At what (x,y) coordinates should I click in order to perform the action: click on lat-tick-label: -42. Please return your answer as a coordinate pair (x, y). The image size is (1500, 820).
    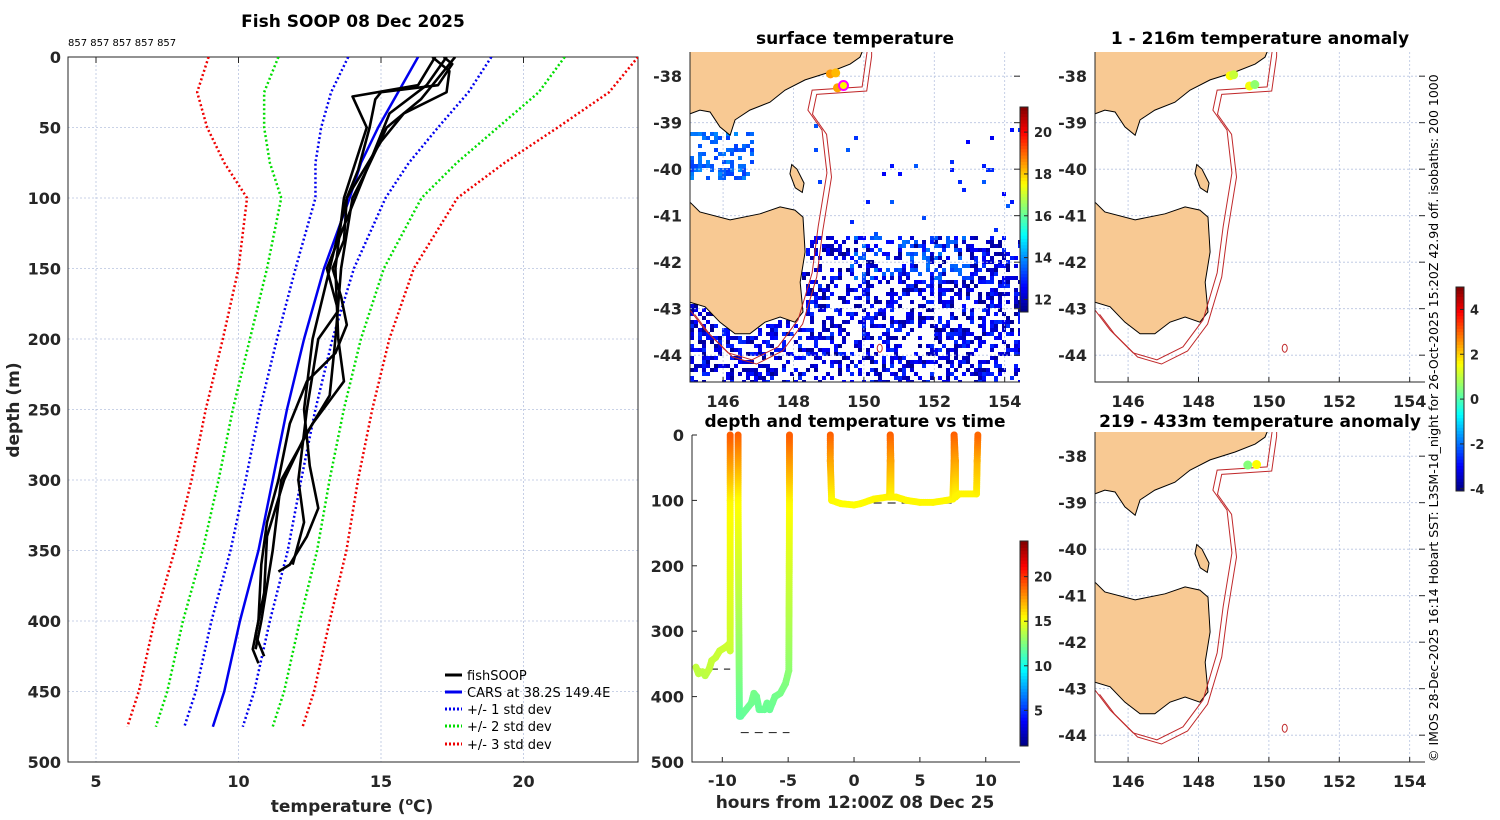
    Looking at the image, I should click on (1072, 642).